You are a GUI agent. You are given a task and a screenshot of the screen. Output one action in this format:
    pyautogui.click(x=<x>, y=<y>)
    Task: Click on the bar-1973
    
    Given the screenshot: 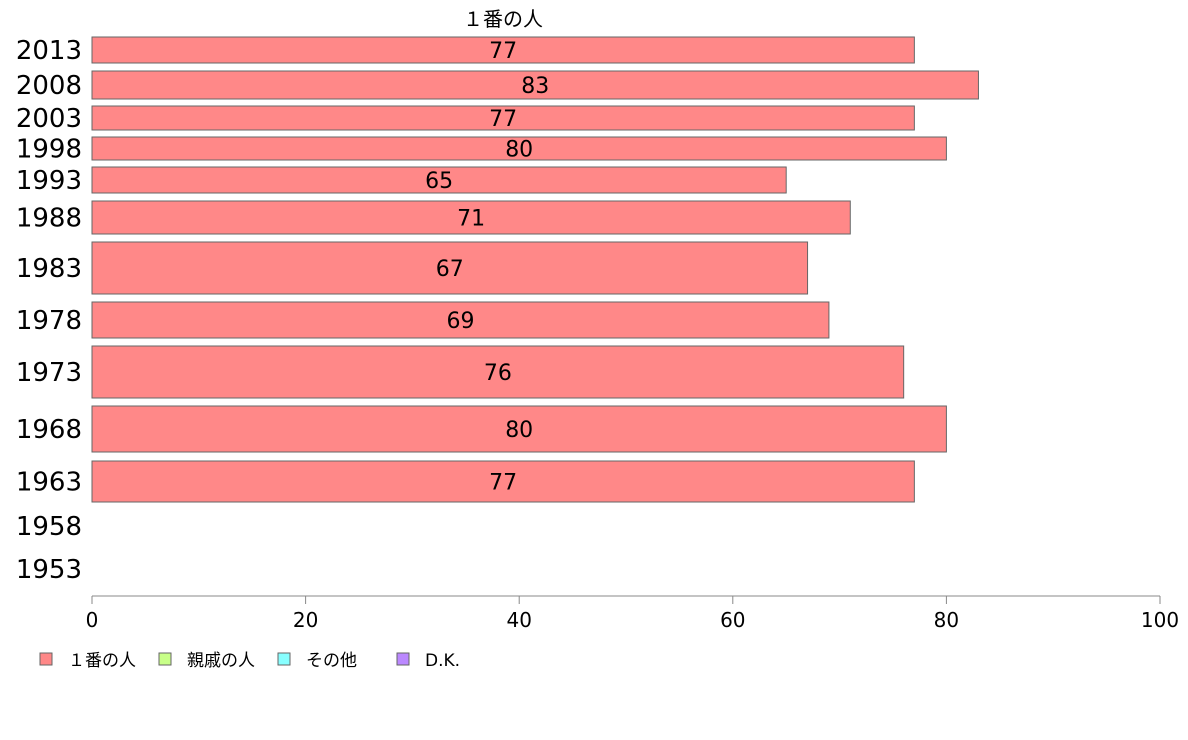 What is the action you would take?
    pyautogui.click(x=498, y=372)
    